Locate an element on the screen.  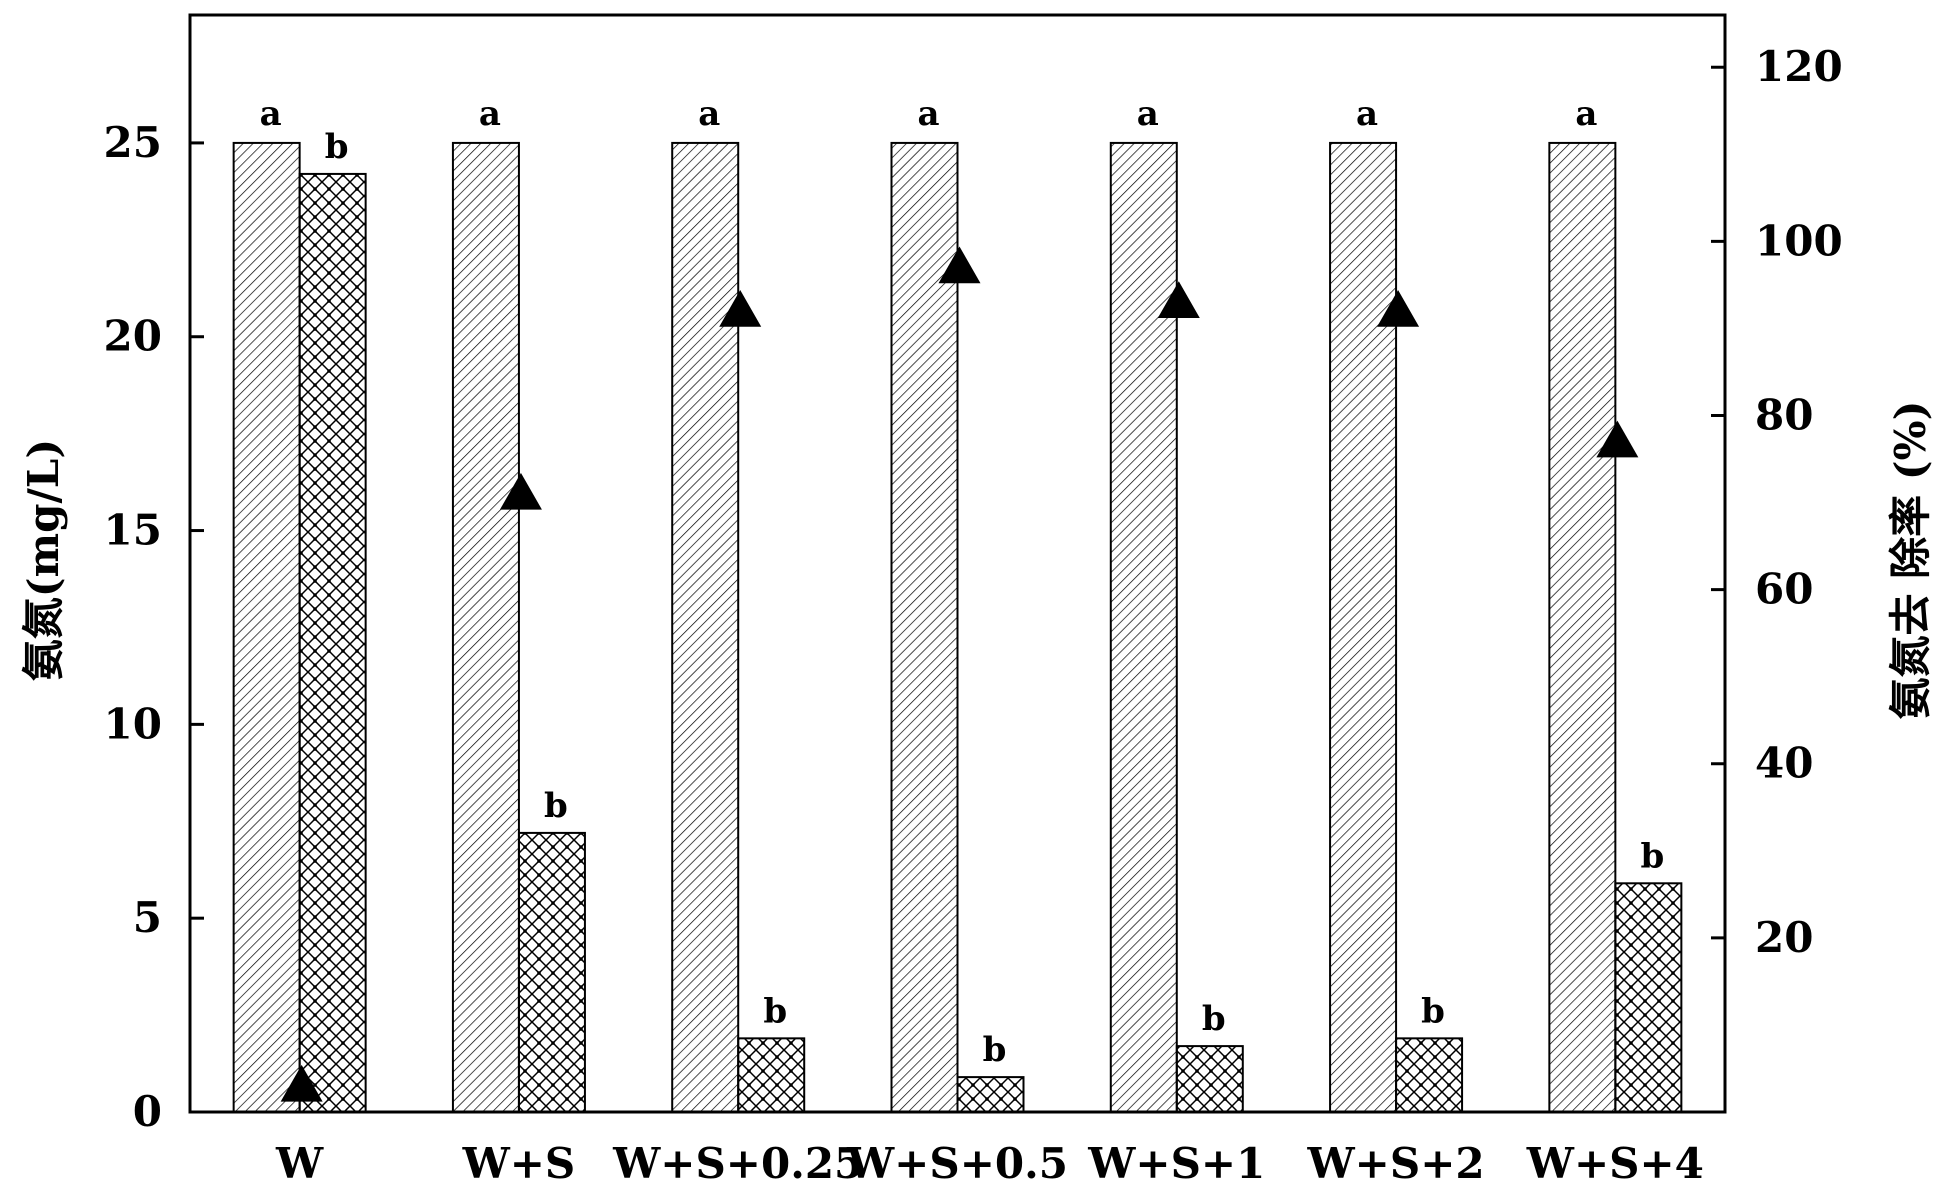
sig-label-series1-3: a is located at coordinates (928, 114).